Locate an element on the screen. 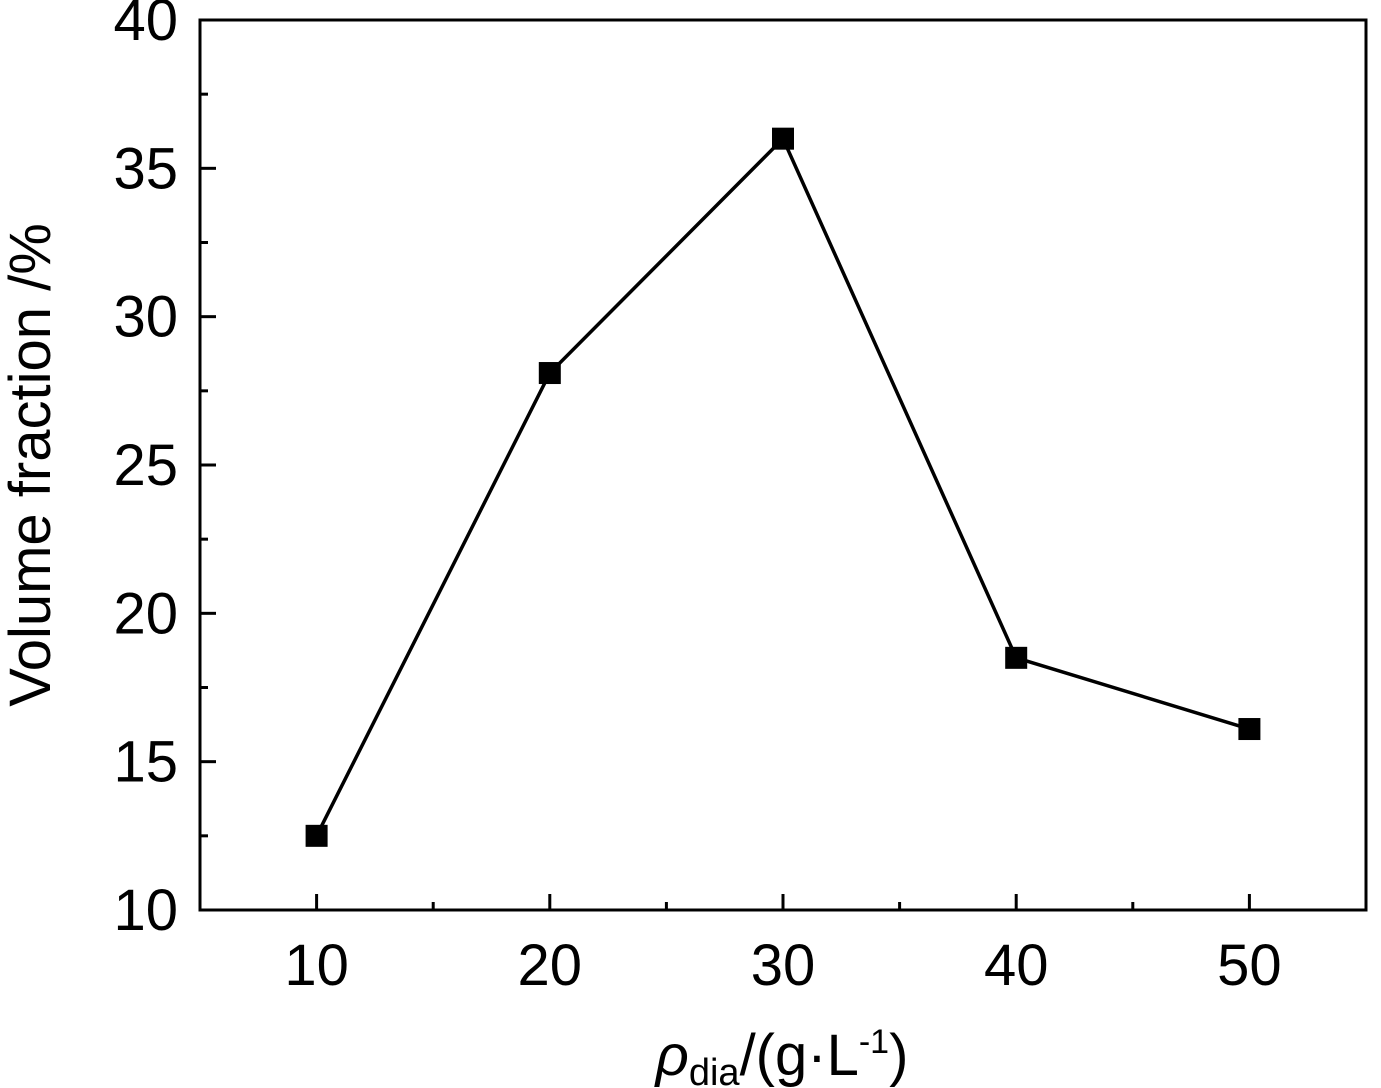 The height and width of the screenshot is (1088, 1381). y-tick-label: 35 is located at coordinates (145, 168).